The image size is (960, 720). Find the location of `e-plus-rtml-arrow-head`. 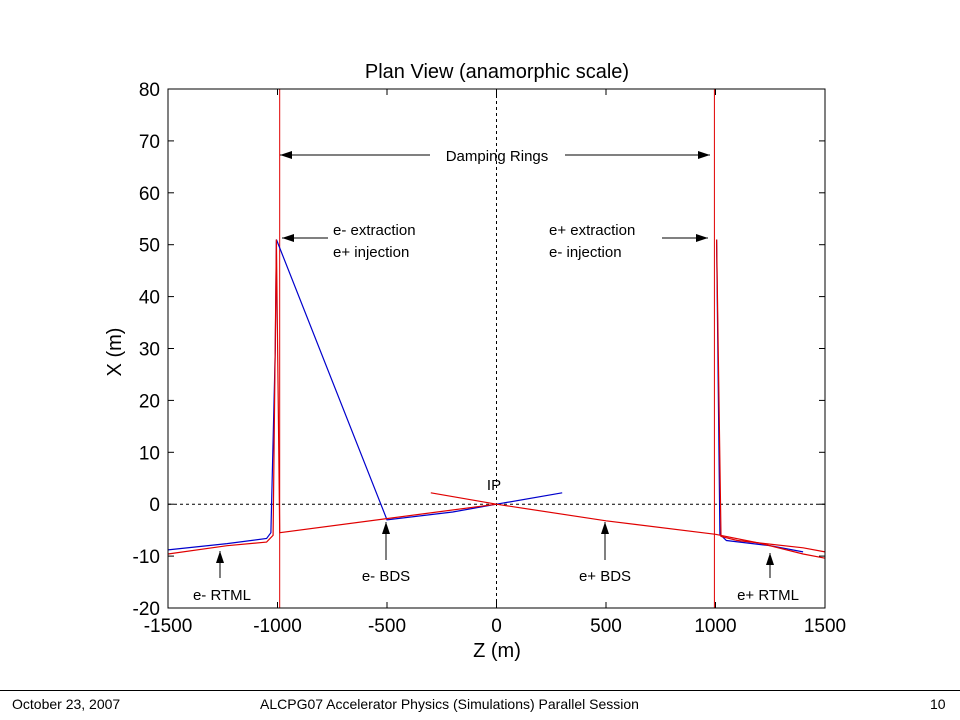

e-plus-rtml-arrow-head is located at coordinates (770, 559).